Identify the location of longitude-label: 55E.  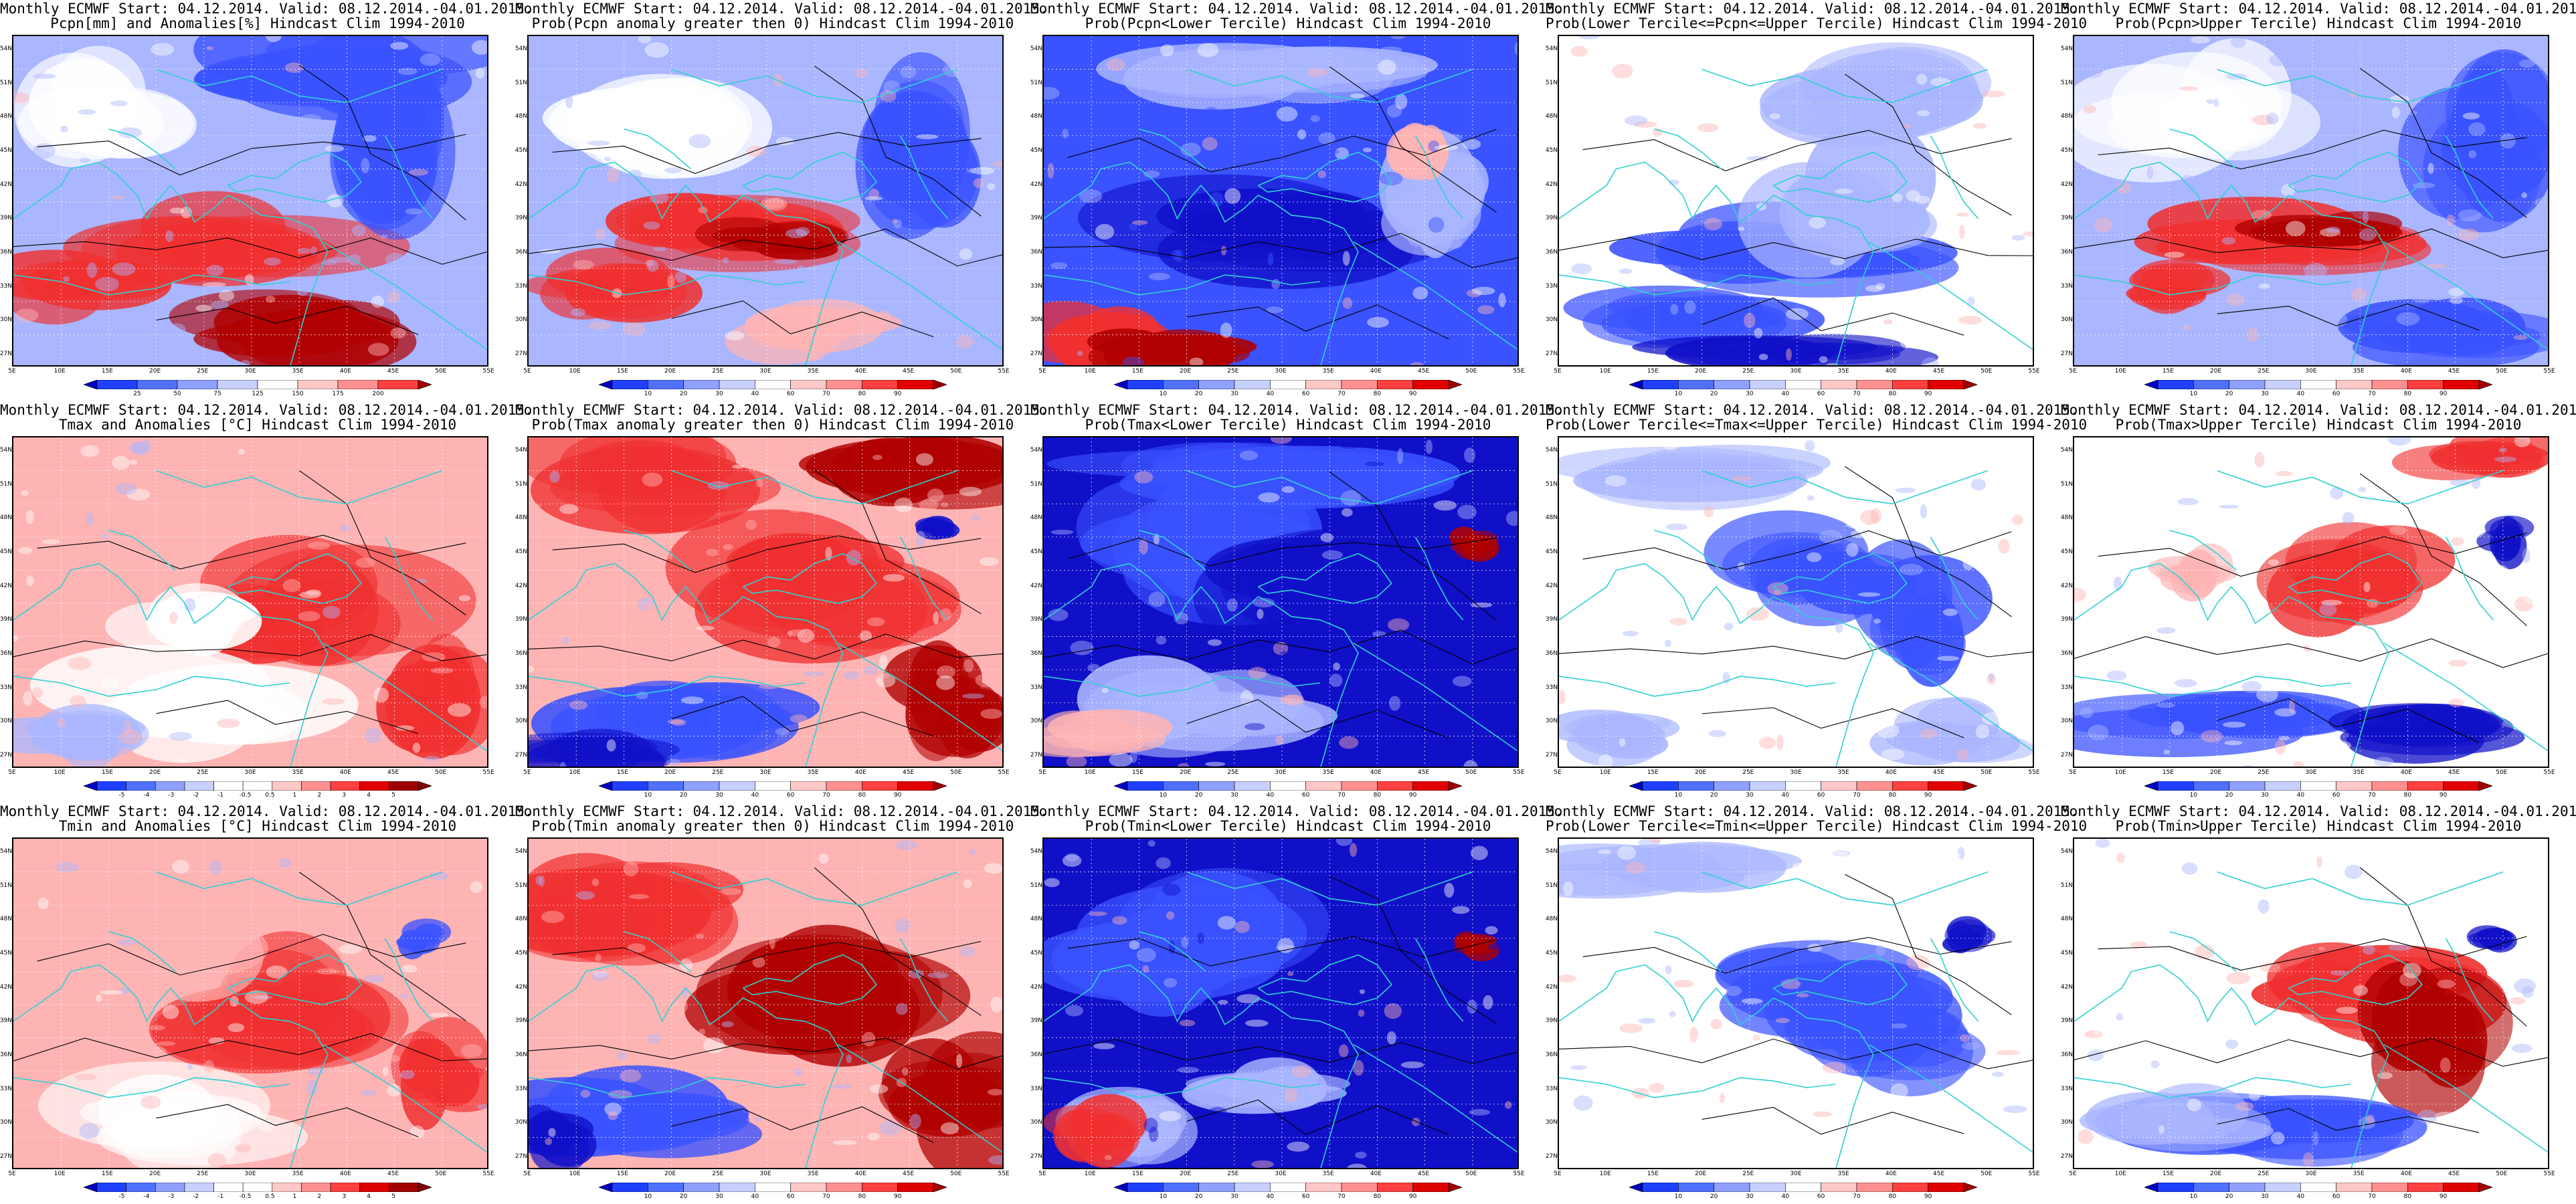
(2549, 371).